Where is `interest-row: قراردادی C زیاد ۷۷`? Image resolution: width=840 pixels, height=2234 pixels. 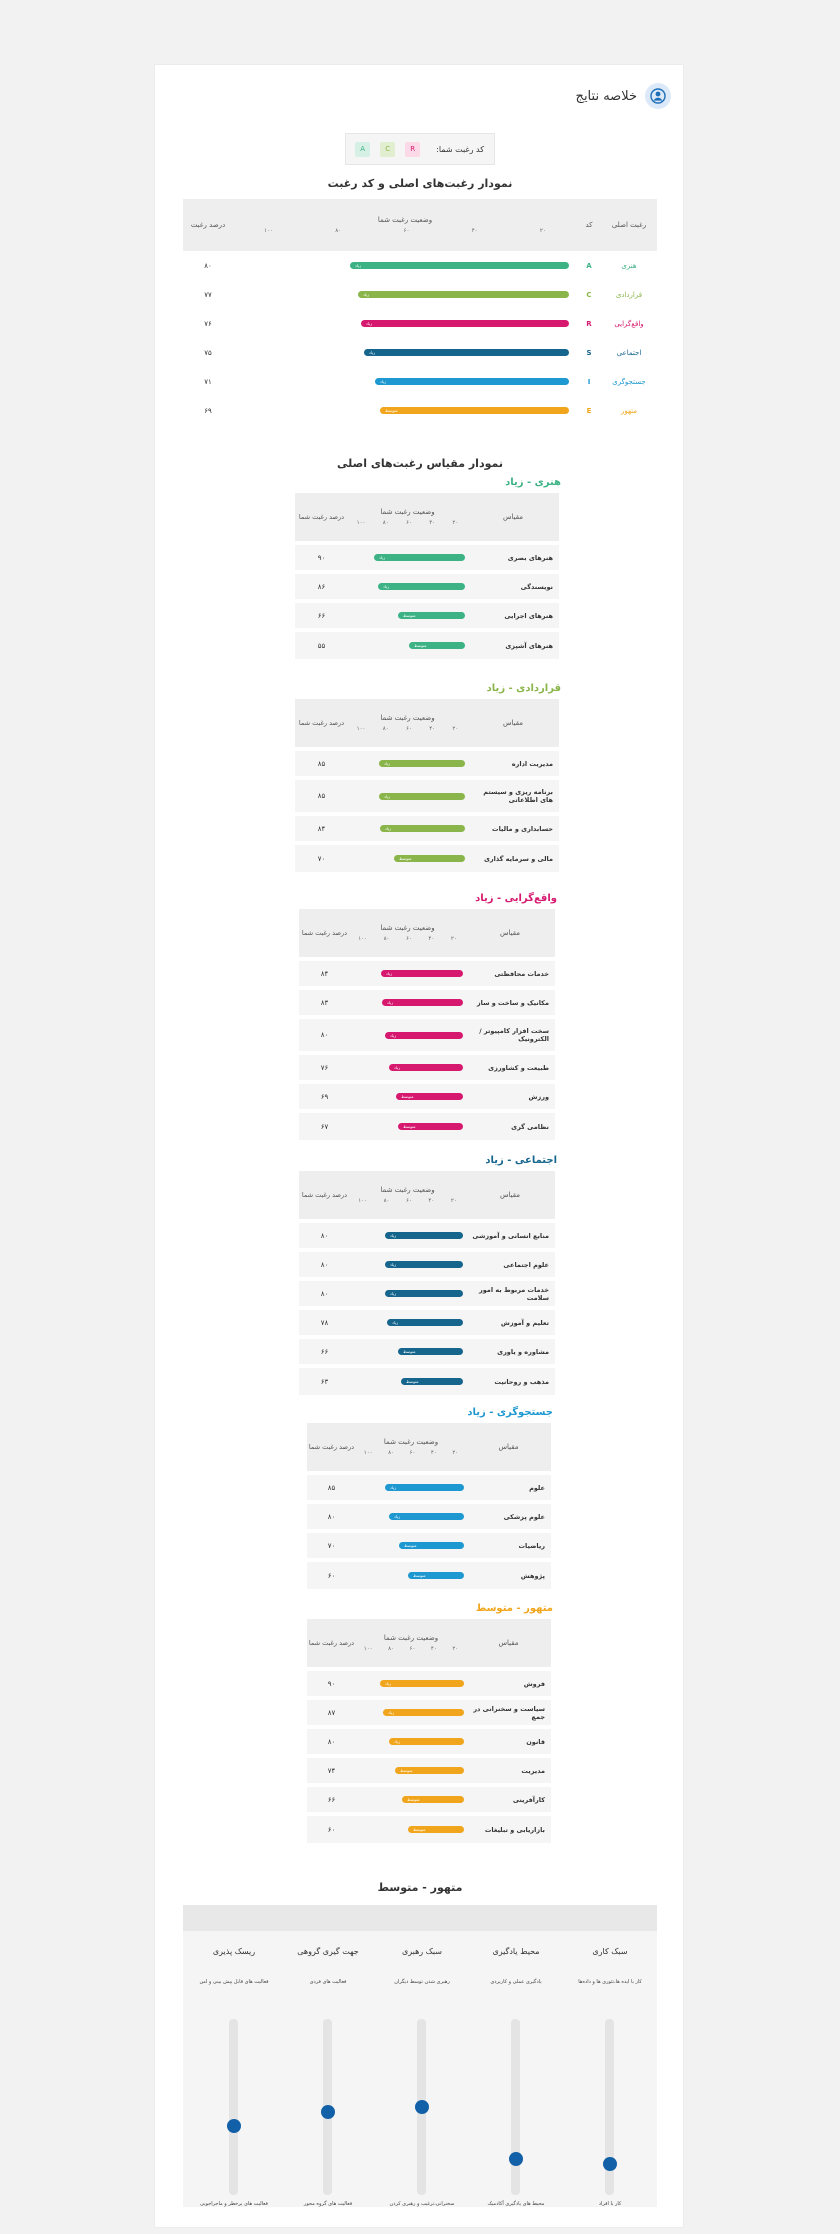
interest-row: قراردادی C زیاد ۷۷ is located at coordinates (420, 294).